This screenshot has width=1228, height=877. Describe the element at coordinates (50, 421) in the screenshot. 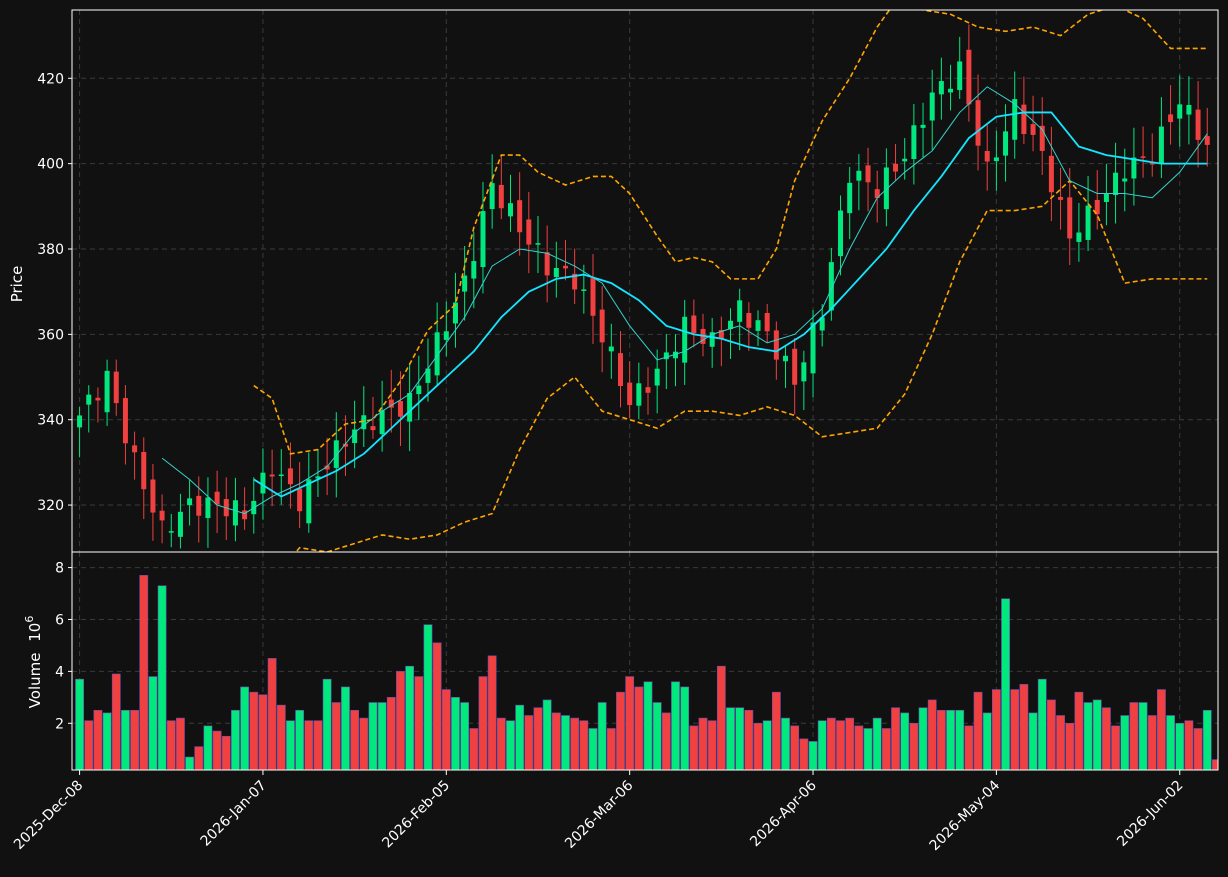

I see `price-tick-label: 340` at that location.